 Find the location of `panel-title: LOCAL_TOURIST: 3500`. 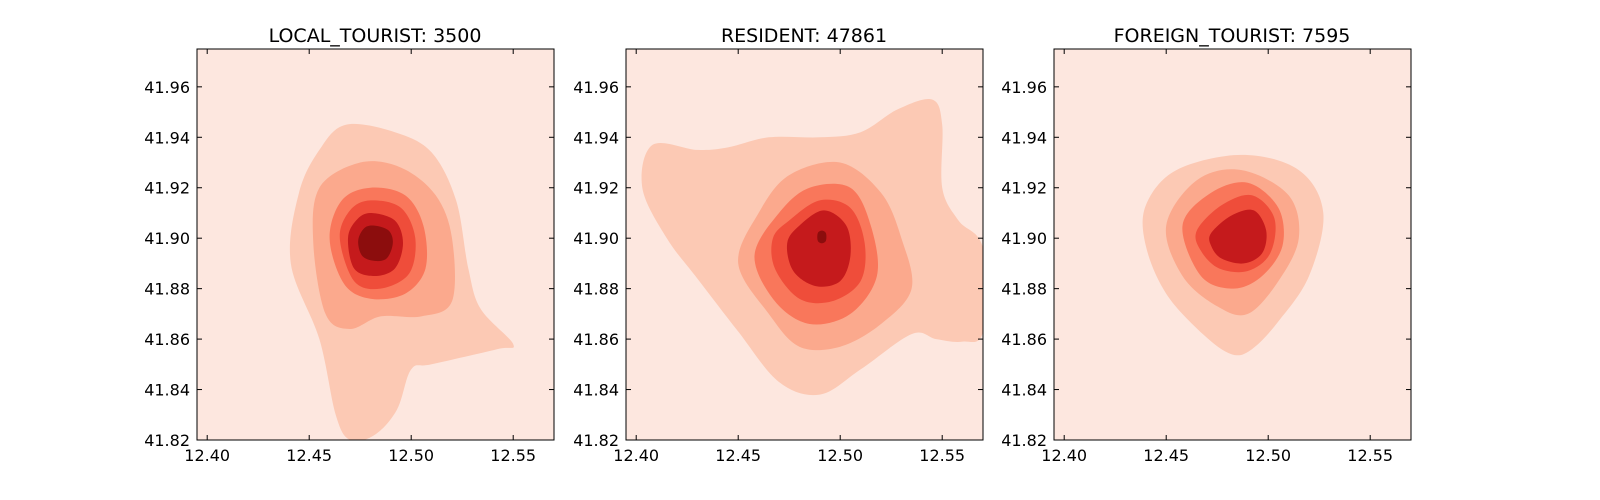

panel-title: LOCAL_TOURIST: 3500 is located at coordinates (375, 36).